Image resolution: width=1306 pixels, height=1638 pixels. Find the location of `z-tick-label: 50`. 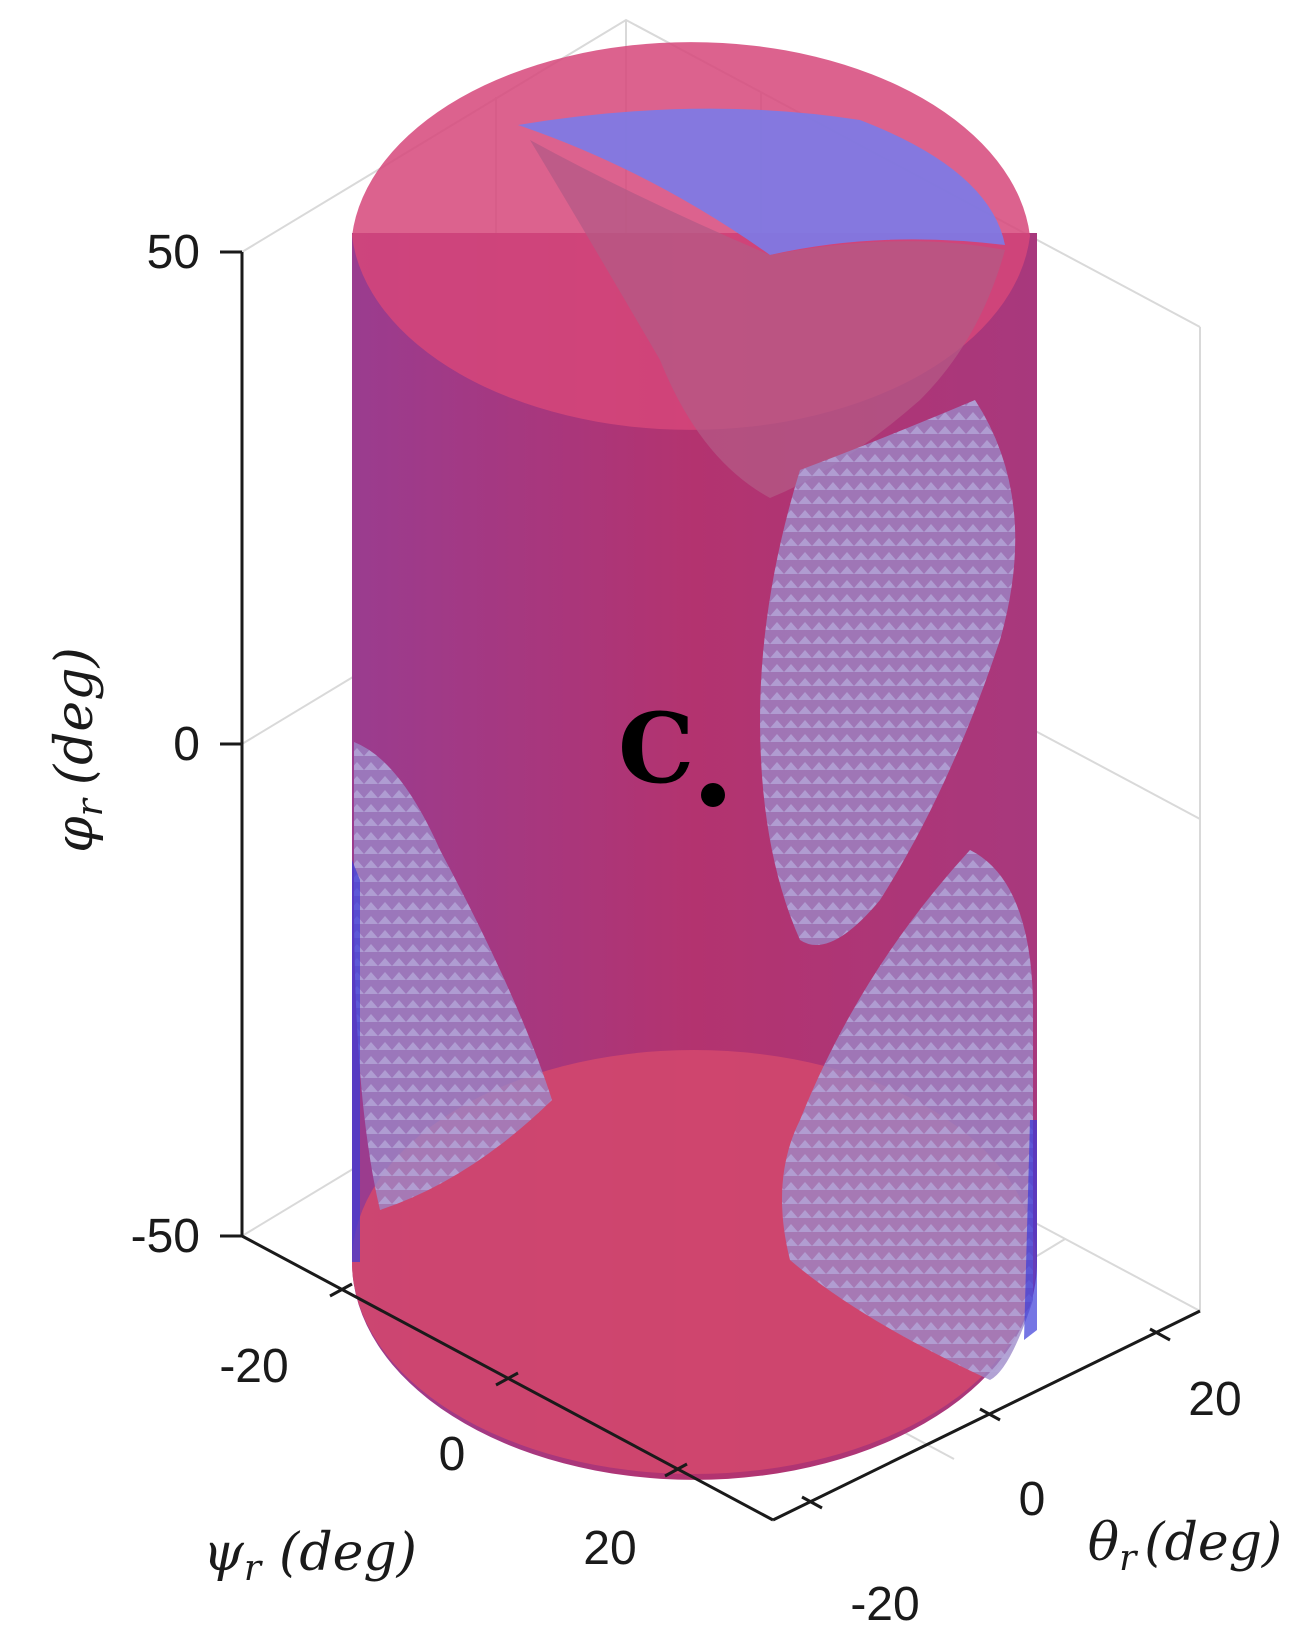

z-tick-label: 50 is located at coordinates (173, 252).